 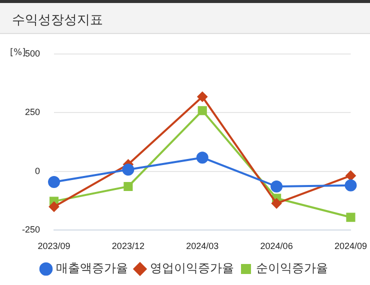 What do you see at coordinates (202, 246) in the screenshot?
I see `x-tick-label: 2024/03` at bounding box center [202, 246].